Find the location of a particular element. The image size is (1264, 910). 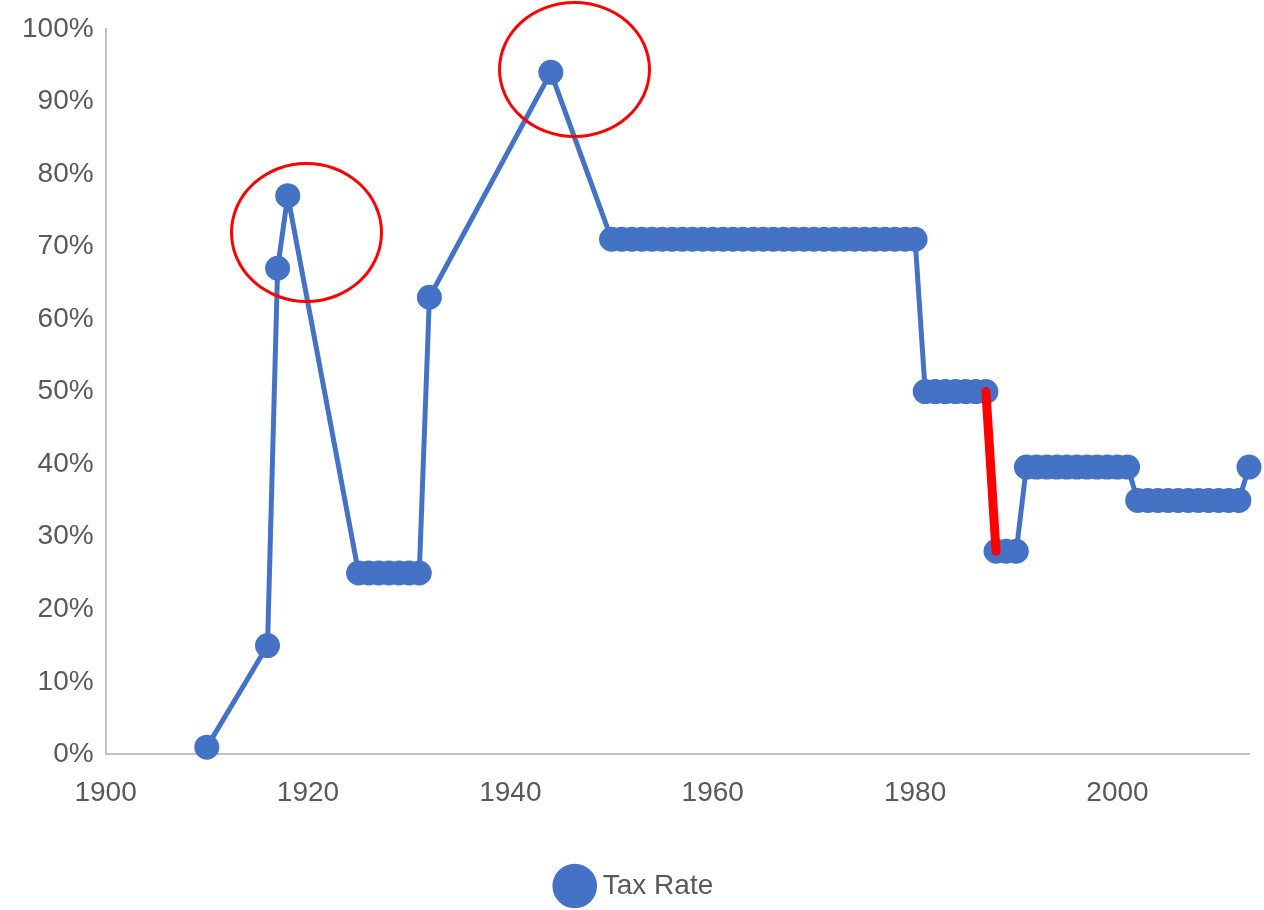

x-tick-label: 1920 is located at coordinates (308, 791).